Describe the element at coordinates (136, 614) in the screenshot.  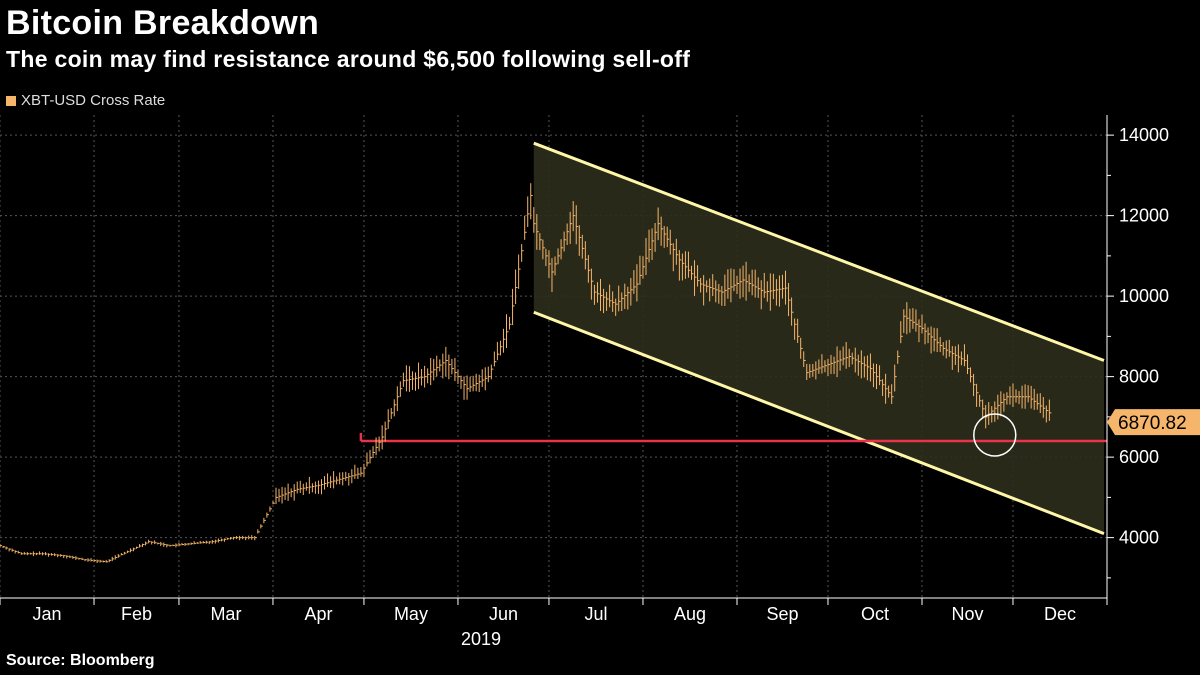
I see `x-tick-label: Feb` at that location.